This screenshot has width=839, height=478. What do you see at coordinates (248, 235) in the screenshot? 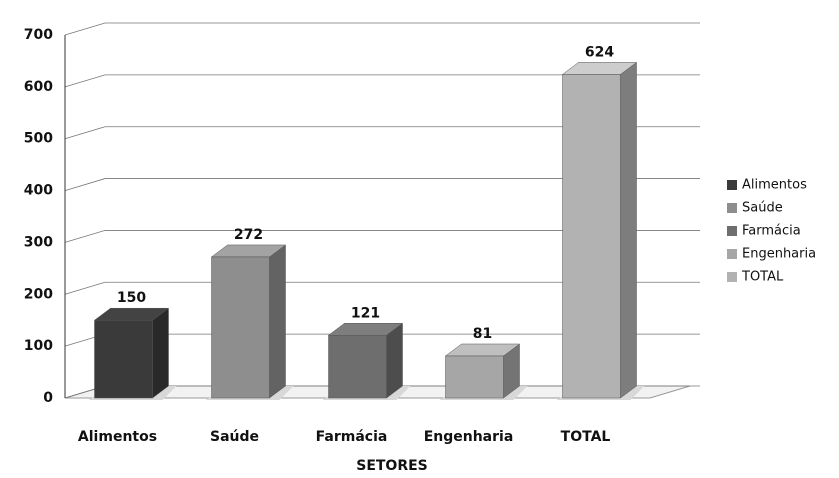
I see `data-label: 272` at bounding box center [248, 235].